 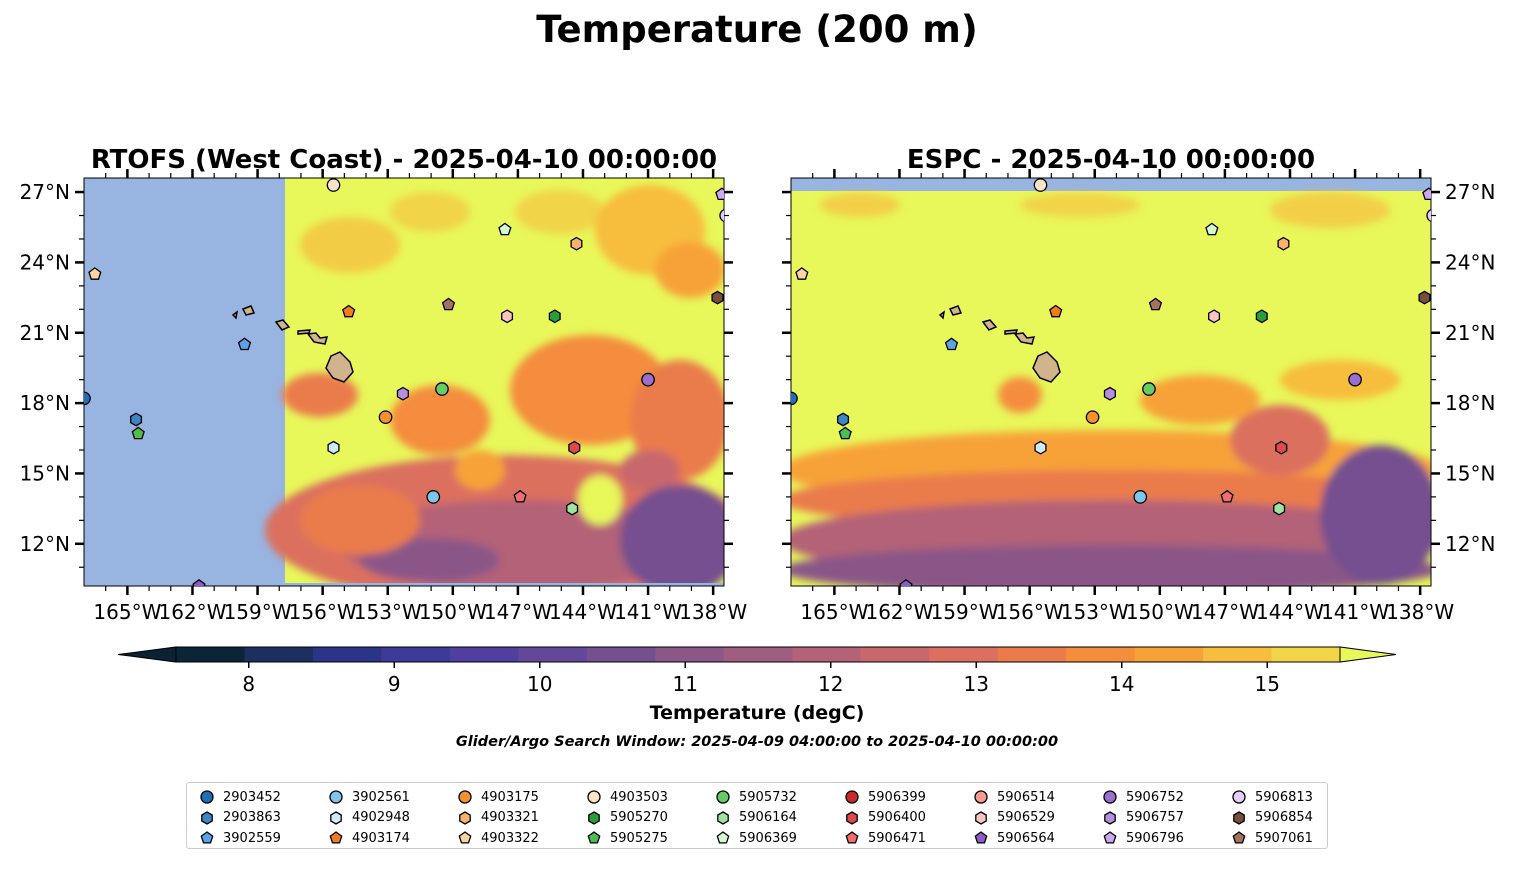 I want to click on espc-panel-title: ESPC - 2025-04-10 00:00:00, so click(x=1111, y=160).